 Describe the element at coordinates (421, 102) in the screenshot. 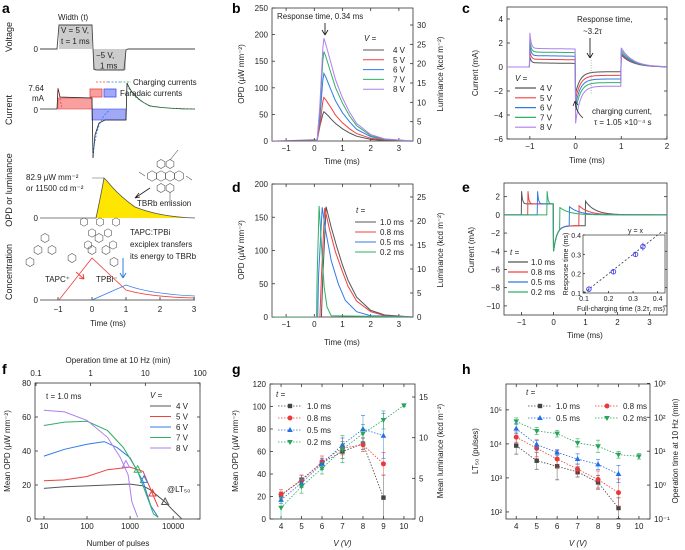

I see `b-y2-tick-label: 10` at that location.